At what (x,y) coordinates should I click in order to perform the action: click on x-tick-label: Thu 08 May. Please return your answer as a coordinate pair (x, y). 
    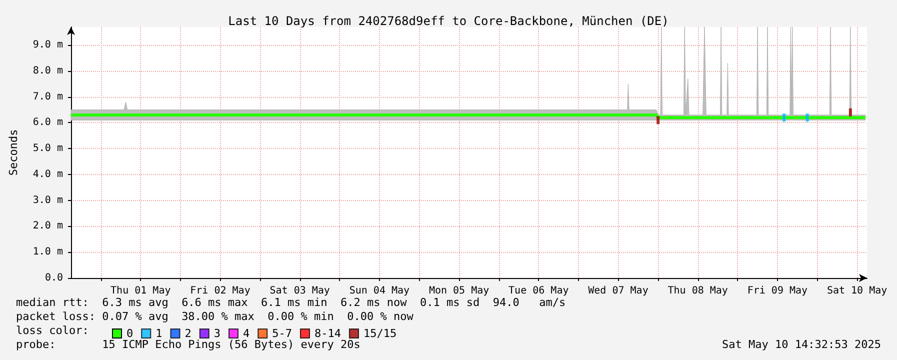
    Looking at the image, I should click on (698, 291).